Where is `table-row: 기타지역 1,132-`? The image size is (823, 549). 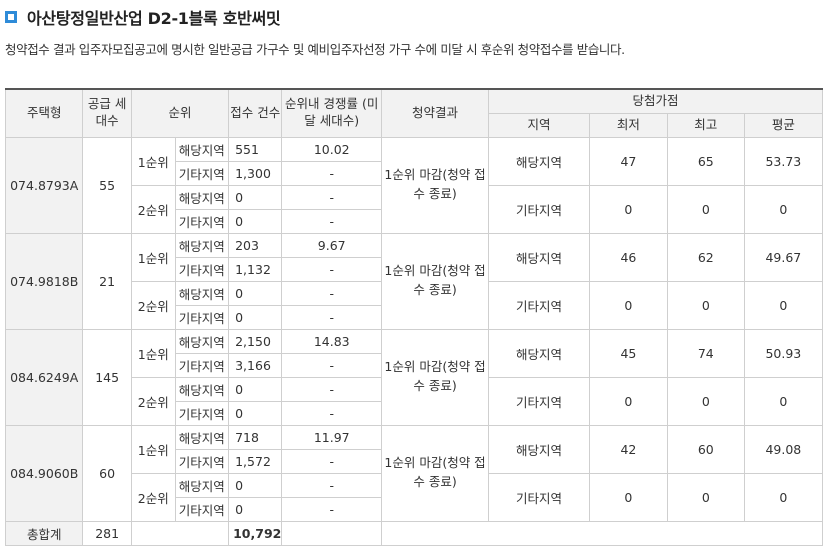
table-row: 기타지역 1,132- is located at coordinates (414, 269).